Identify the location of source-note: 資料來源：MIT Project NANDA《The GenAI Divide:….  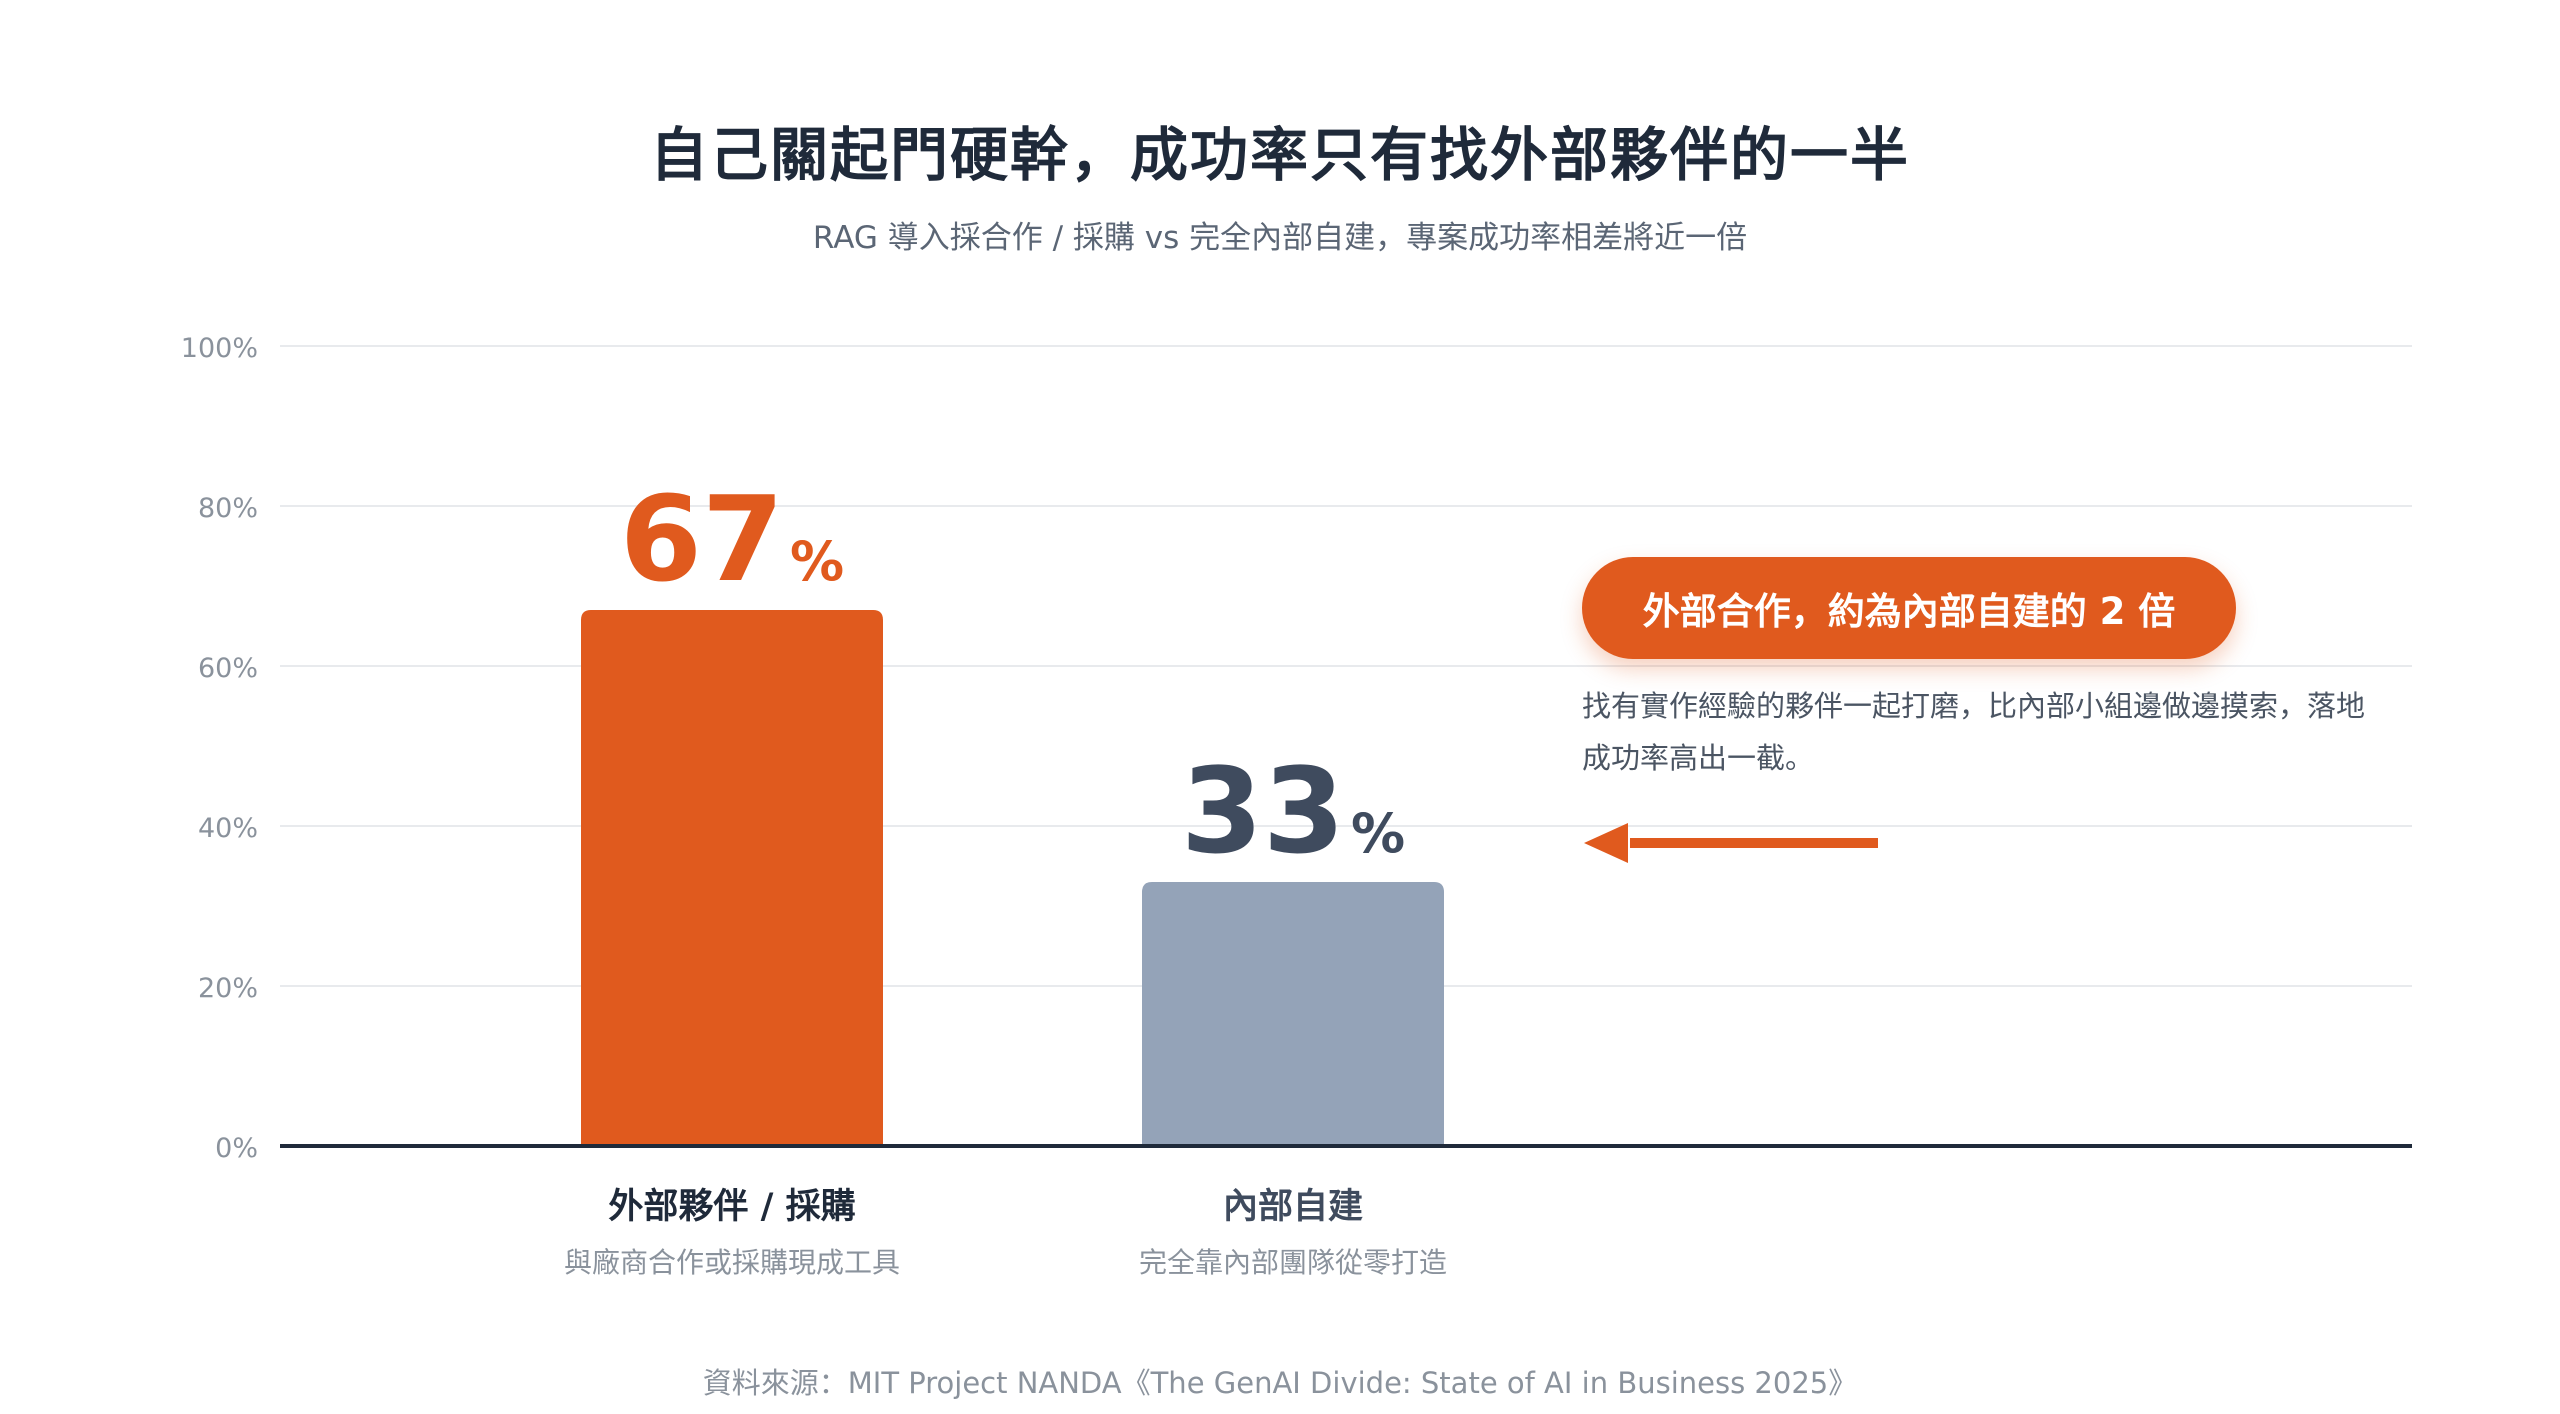
(1280, 1383).